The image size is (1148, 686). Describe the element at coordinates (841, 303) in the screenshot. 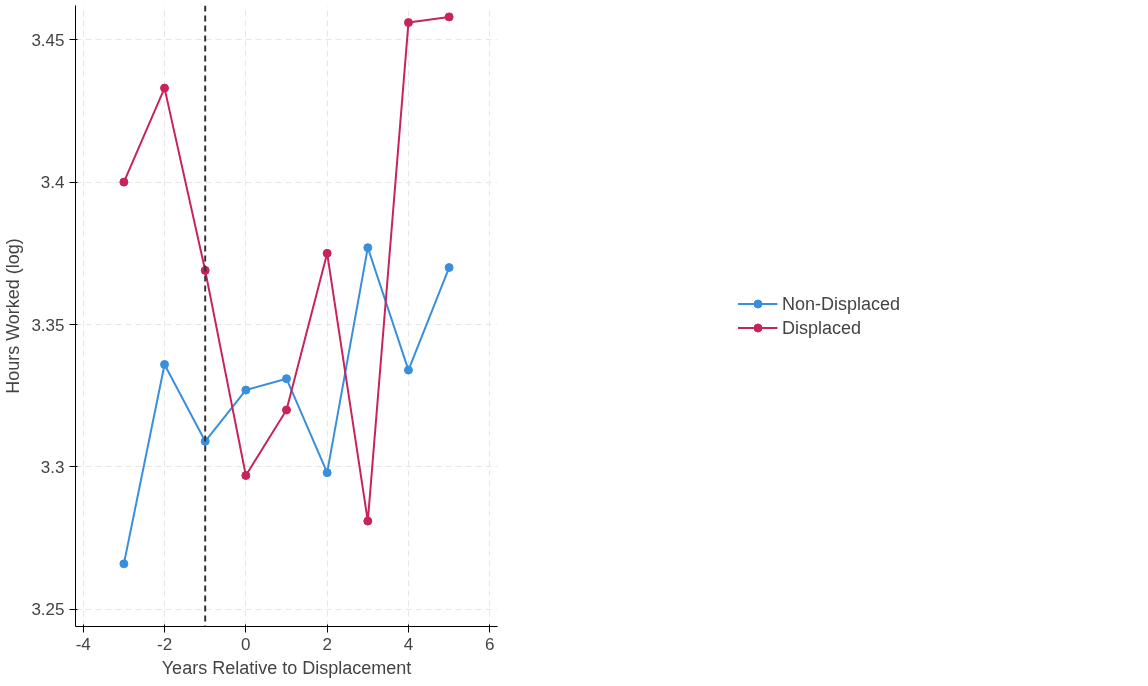

I see `legend-label: Non-Displaced` at that location.